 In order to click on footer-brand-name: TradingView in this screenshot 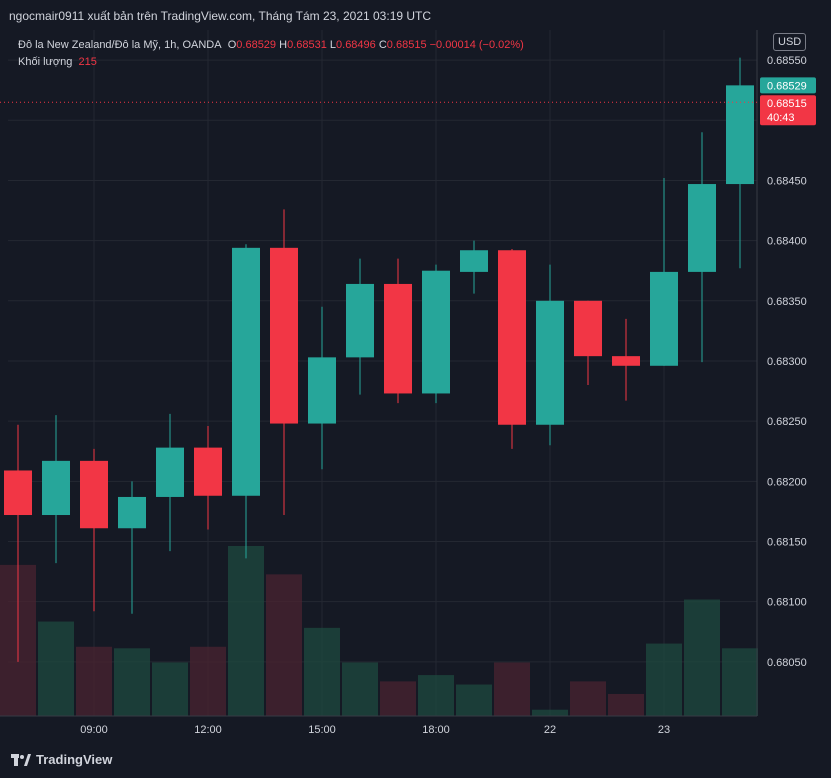, I will do `click(74, 759)`.